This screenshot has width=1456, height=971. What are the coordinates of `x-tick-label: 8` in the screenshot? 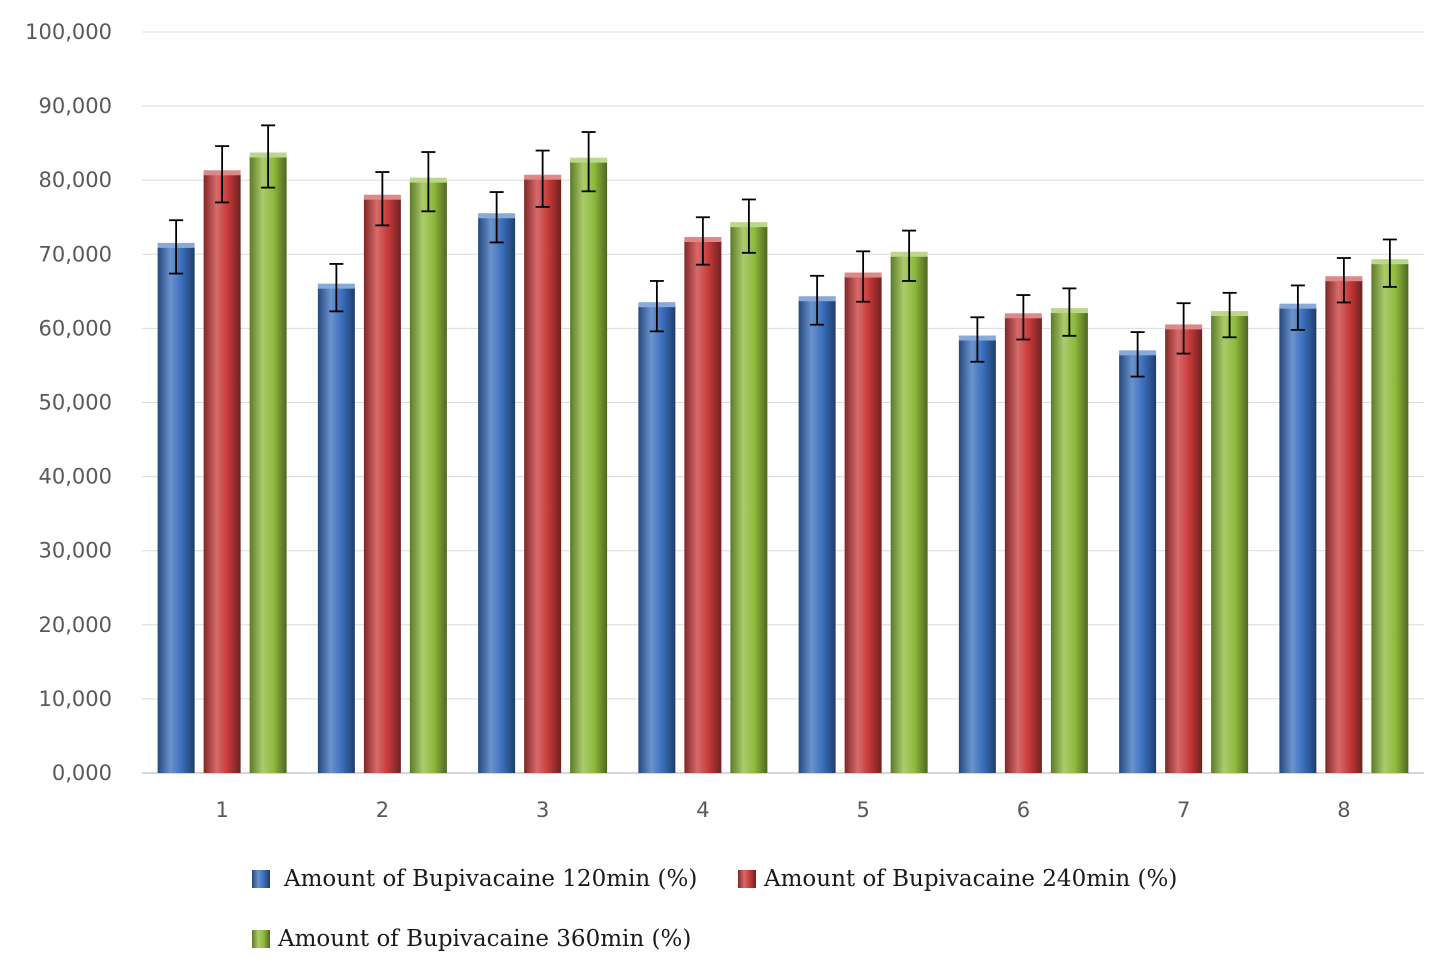 It's located at (1343, 810).